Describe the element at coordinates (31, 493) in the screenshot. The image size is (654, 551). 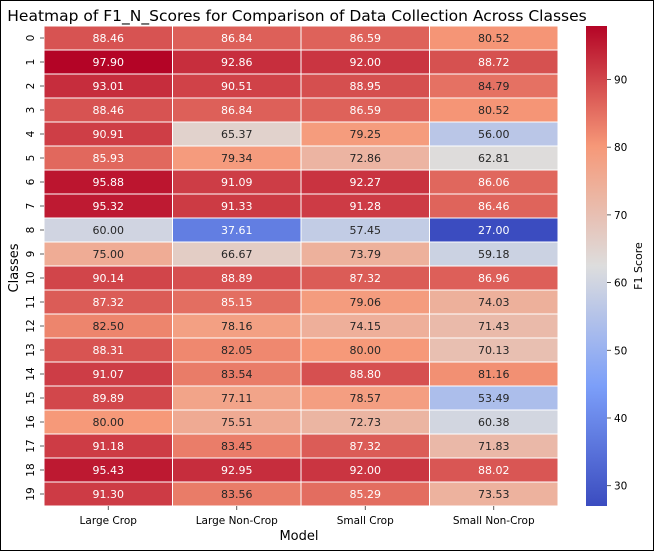
I see `y-tick-label: 19` at that location.